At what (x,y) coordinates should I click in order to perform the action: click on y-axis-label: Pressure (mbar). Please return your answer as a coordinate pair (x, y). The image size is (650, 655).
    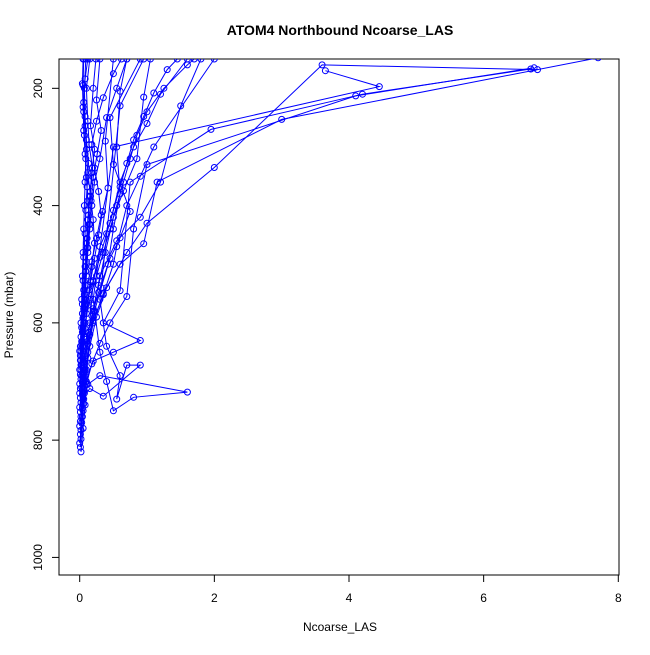
    Looking at the image, I should click on (9, 315).